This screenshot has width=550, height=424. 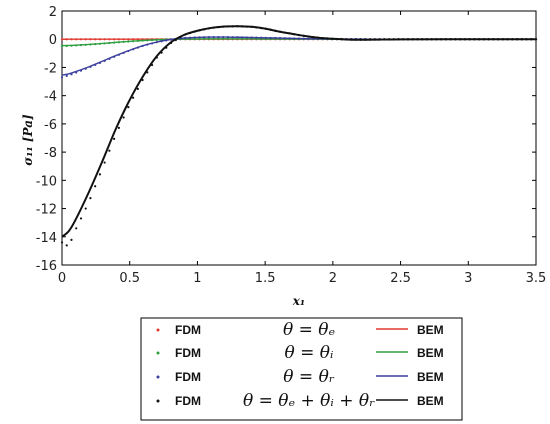 I want to click on y-tick-label: -6, so click(x=50, y=125).